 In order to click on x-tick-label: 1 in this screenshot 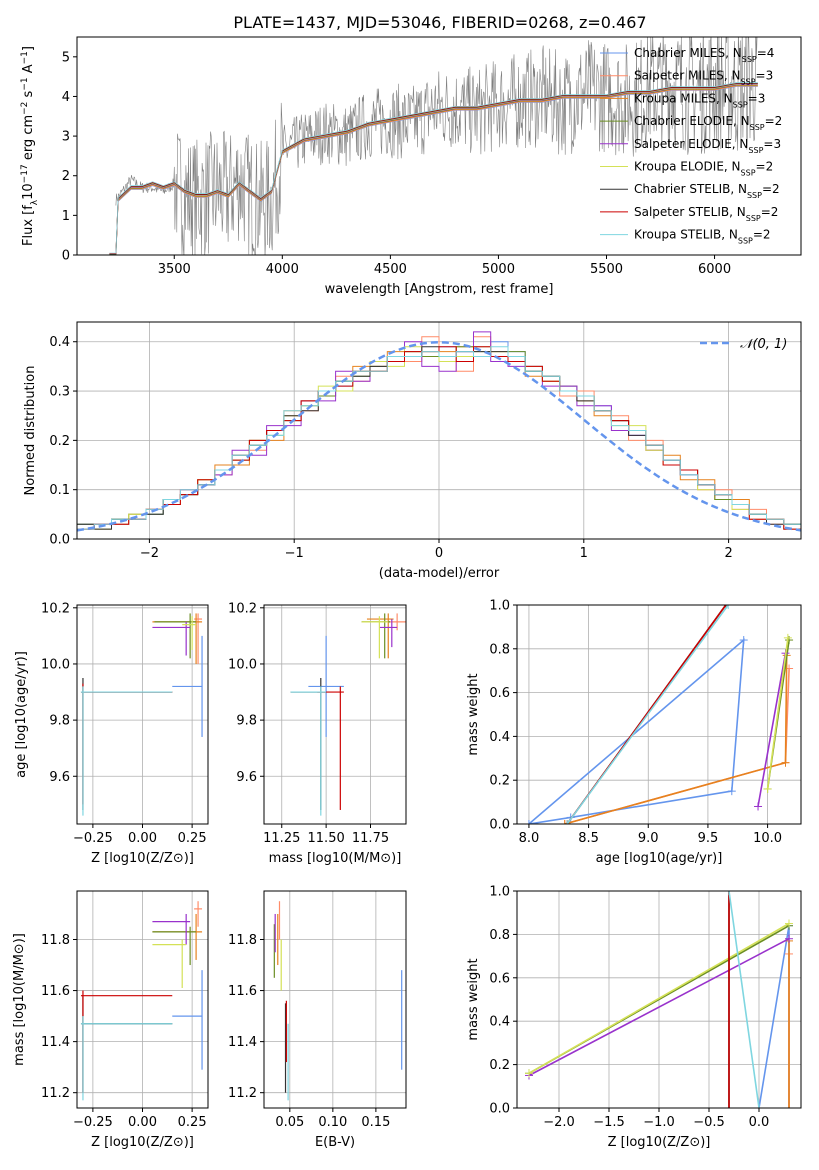, I will do `click(584, 553)`.